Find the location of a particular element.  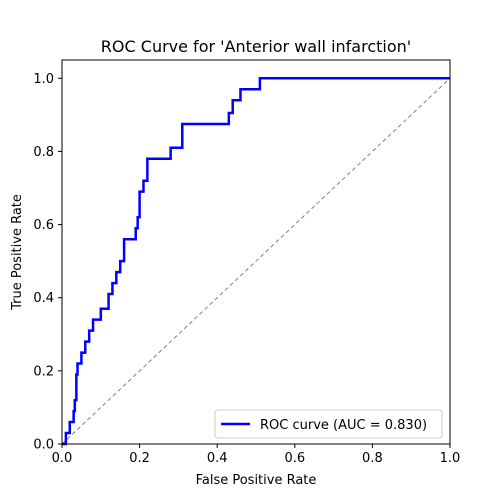

y-tick-label: 0.4 is located at coordinates (43, 298).